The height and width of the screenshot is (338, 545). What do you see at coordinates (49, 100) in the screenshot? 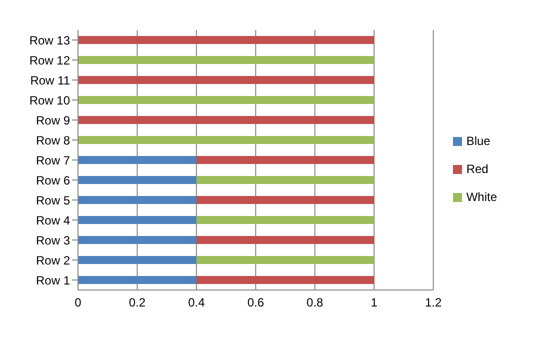
I see `y-tick-label: Row 10` at bounding box center [49, 100].